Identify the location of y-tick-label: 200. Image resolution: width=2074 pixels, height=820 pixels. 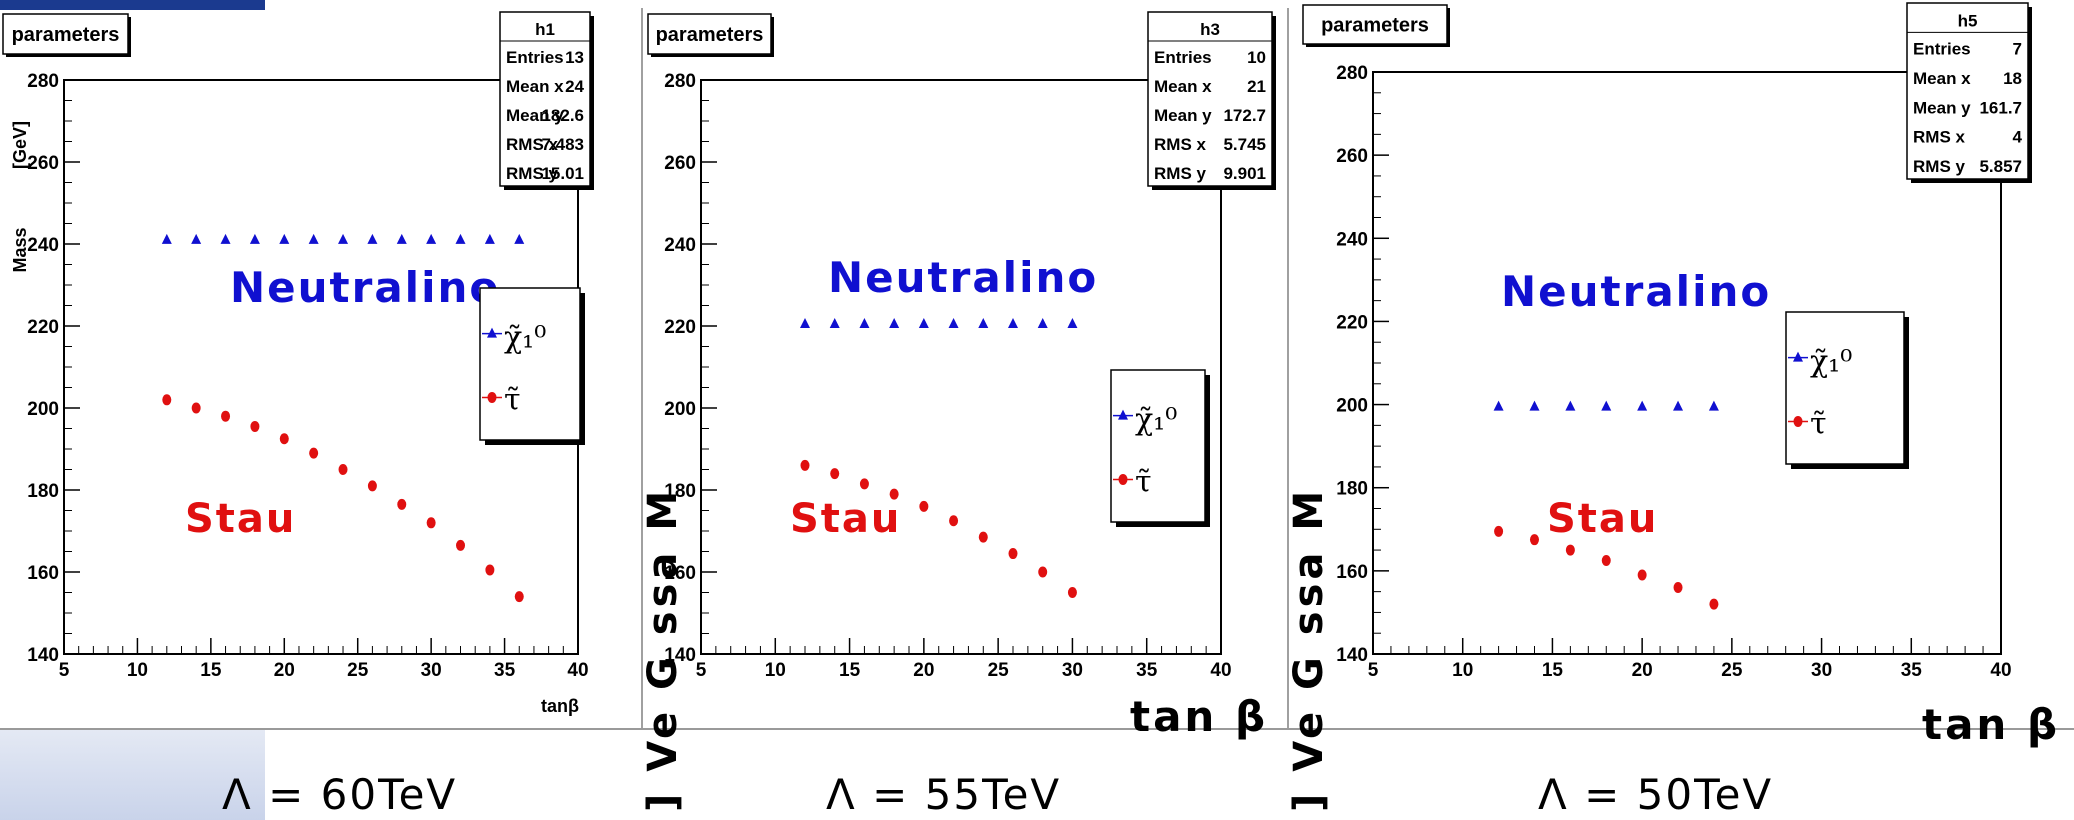
(680, 409).